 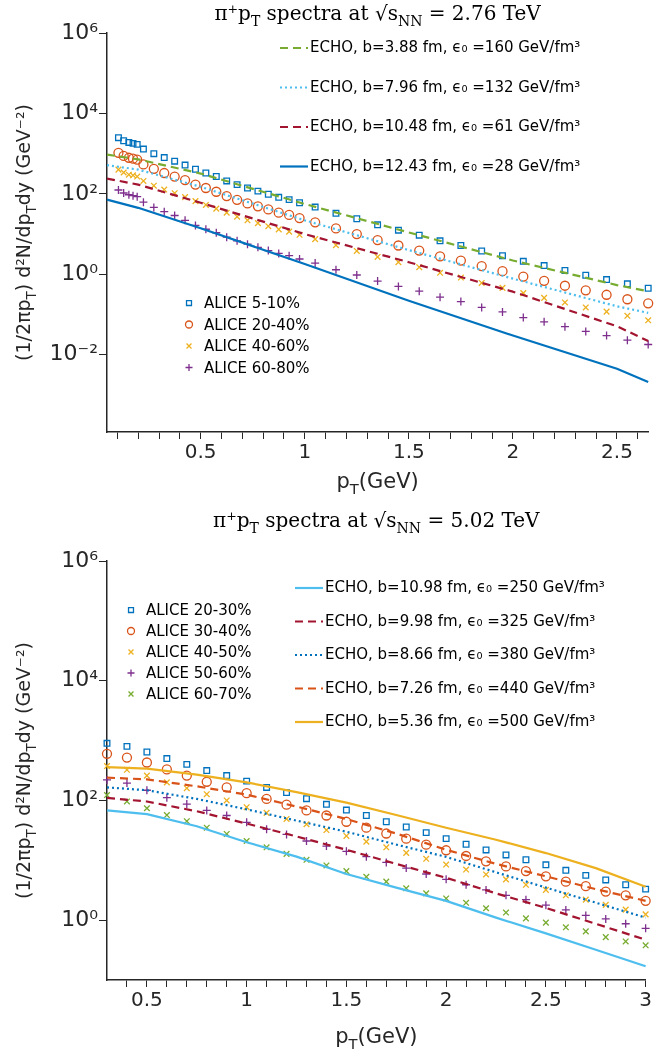 I want to click on legend-label: ECHO, b=12.43 fm, ϵ₀ =28 GeV/fm³, so click(x=445, y=165).